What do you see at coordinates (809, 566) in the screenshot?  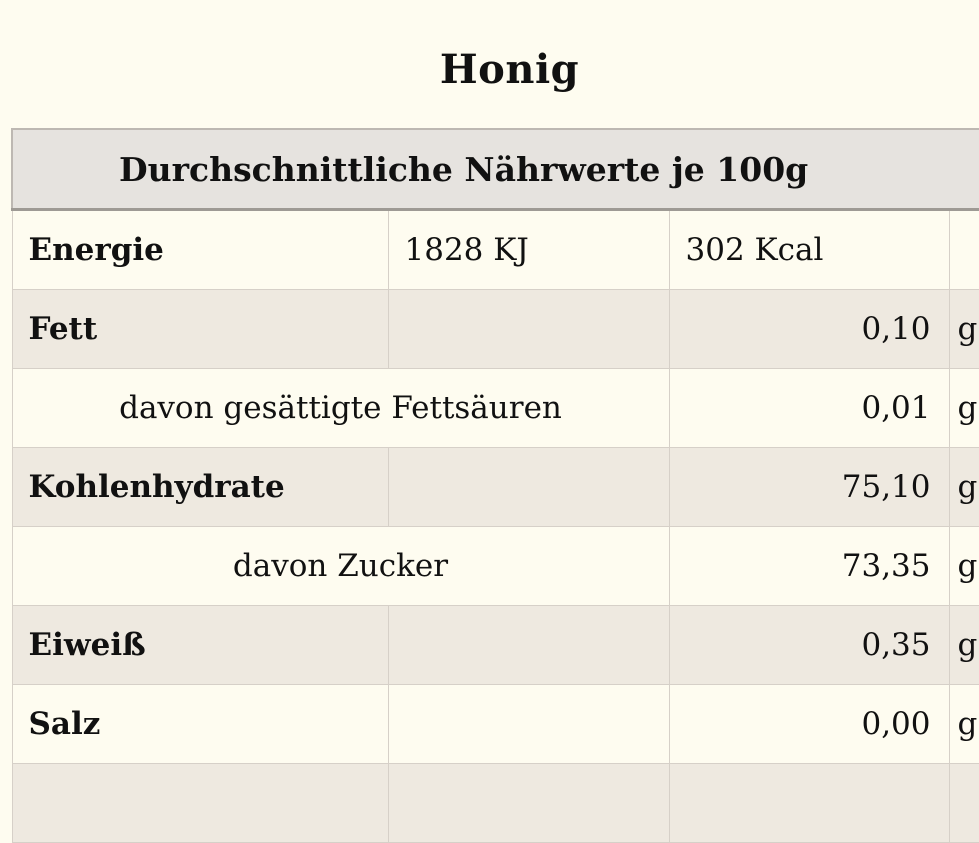 I see `row-value: 73,35` at bounding box center [809, 566].